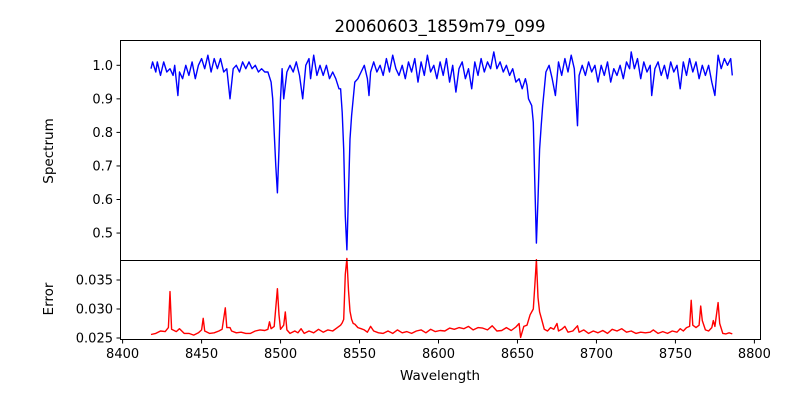 This screenshot has width=800, height=400. I want to click on error-line, so click(441, 298).